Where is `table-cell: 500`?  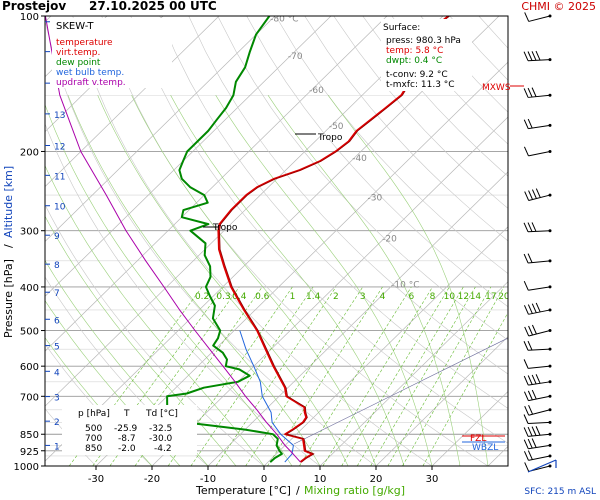
table-cell: 500 is located at coordinates (93, 429).